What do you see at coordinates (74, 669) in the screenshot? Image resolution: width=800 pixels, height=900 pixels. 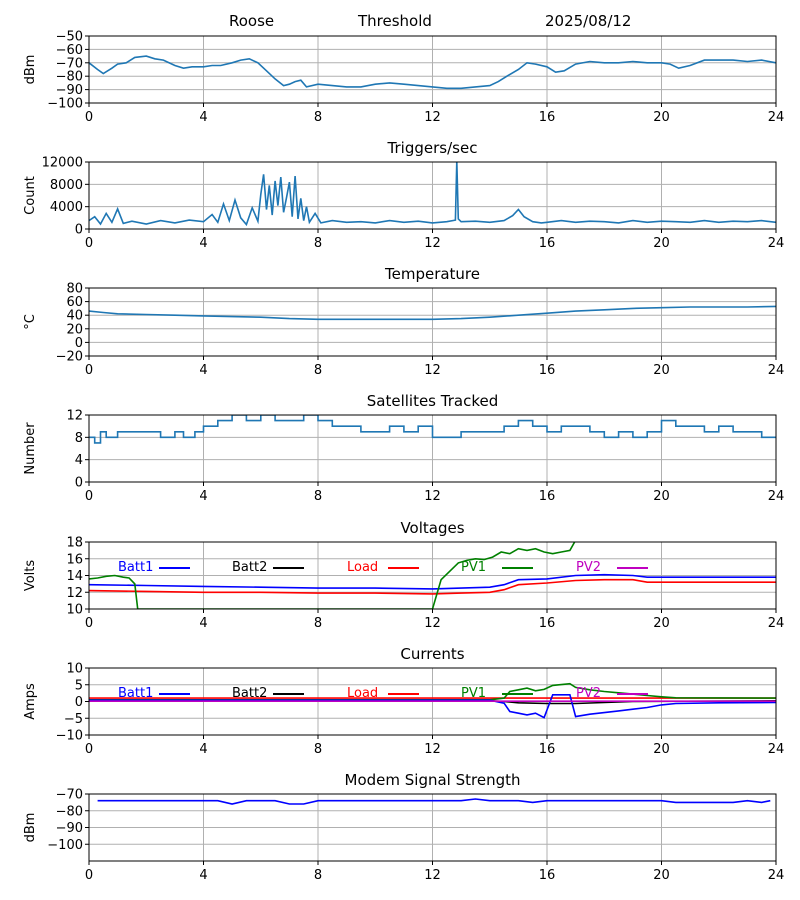 I see `y-tick-label: 10` at bounding box center [74, 669].